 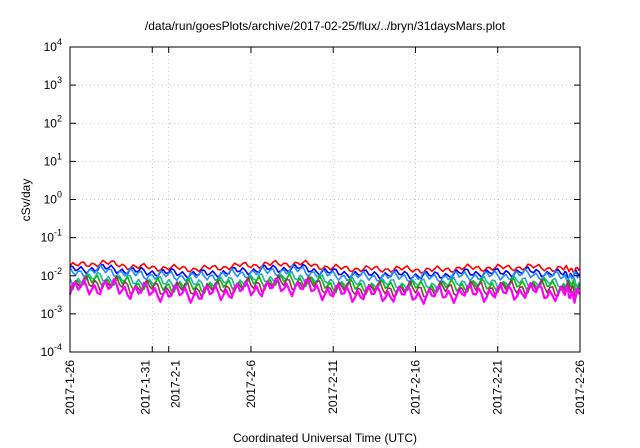 What do you see at coordinates (53, 45) in the screenshot?
I see `y-tick-label: 10⁴` at bounding box center [53, 45].